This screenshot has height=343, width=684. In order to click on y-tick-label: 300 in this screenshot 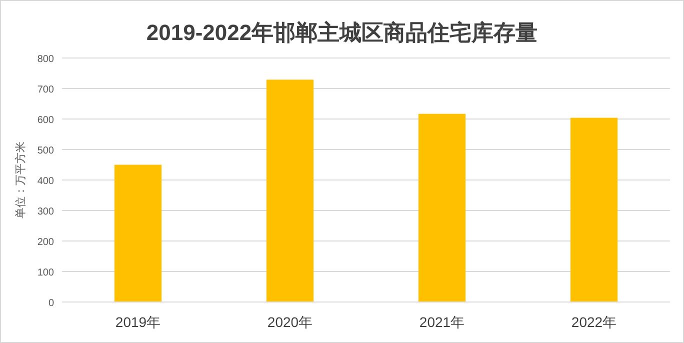, I will do `click(45, 212)`.